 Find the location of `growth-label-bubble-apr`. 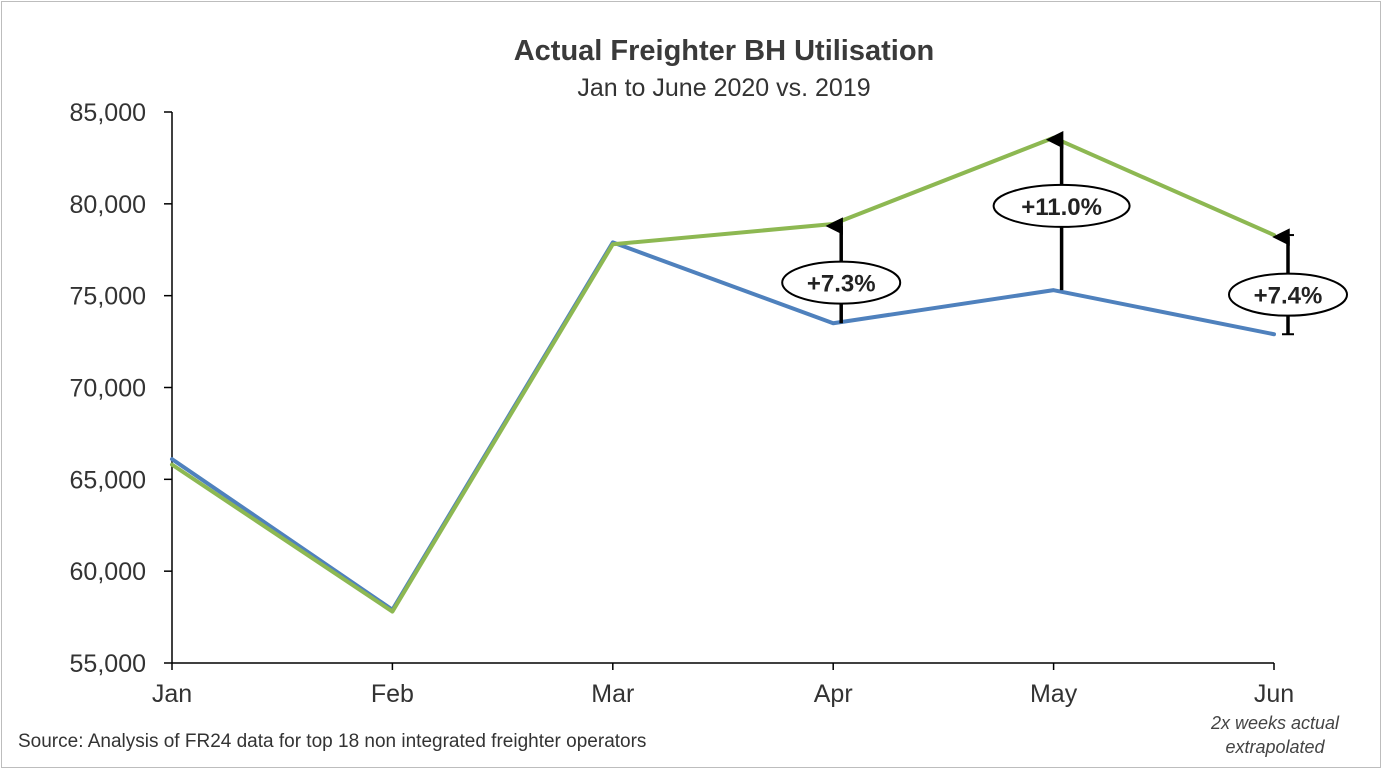

growth-label-bubble-apr is located at coordinates (841, 282).